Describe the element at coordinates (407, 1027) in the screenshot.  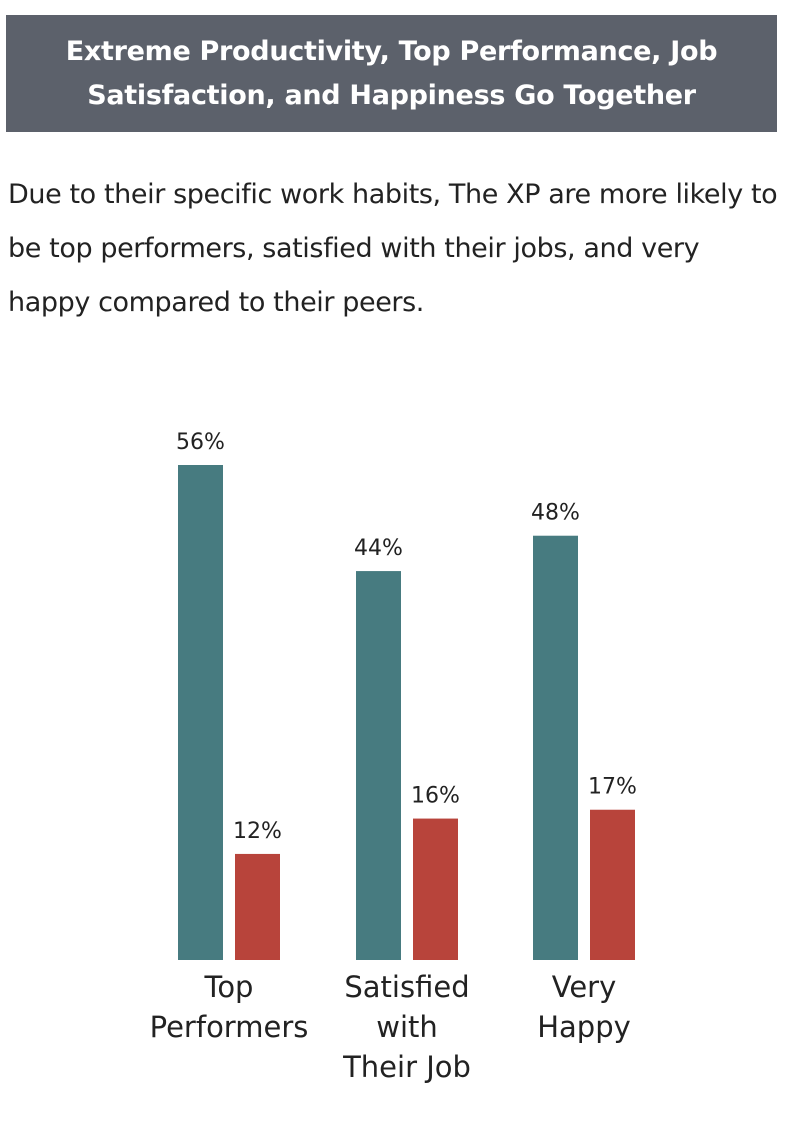
I see `category-label: with` at that location.